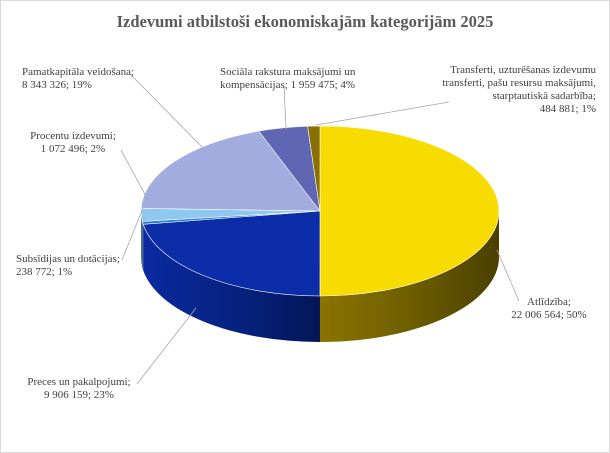 This screenshot has width=610, height=453. What do you see at coordinates (79, 388) in the screenshot?
I see `label-preces: Preces un pakalpojumi; 9 906 159; 23%` at bounding box center [79, 388].